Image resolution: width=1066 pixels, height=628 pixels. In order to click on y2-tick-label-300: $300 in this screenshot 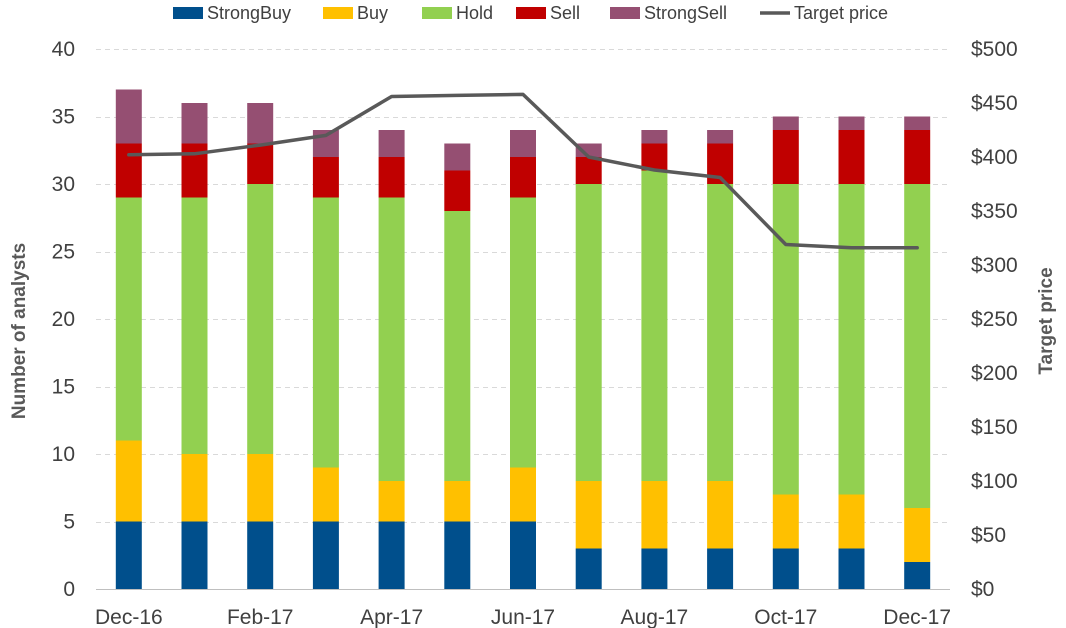, I will do `click(994, 265)`.